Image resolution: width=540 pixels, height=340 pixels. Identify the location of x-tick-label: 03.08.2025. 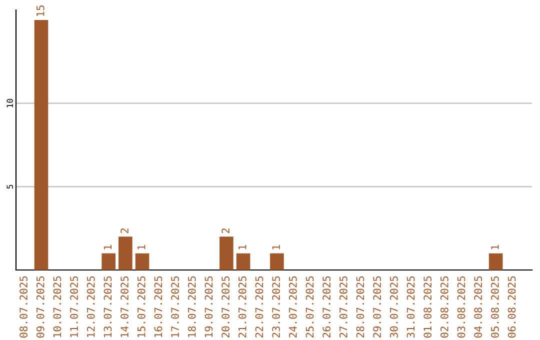
(461, 307).